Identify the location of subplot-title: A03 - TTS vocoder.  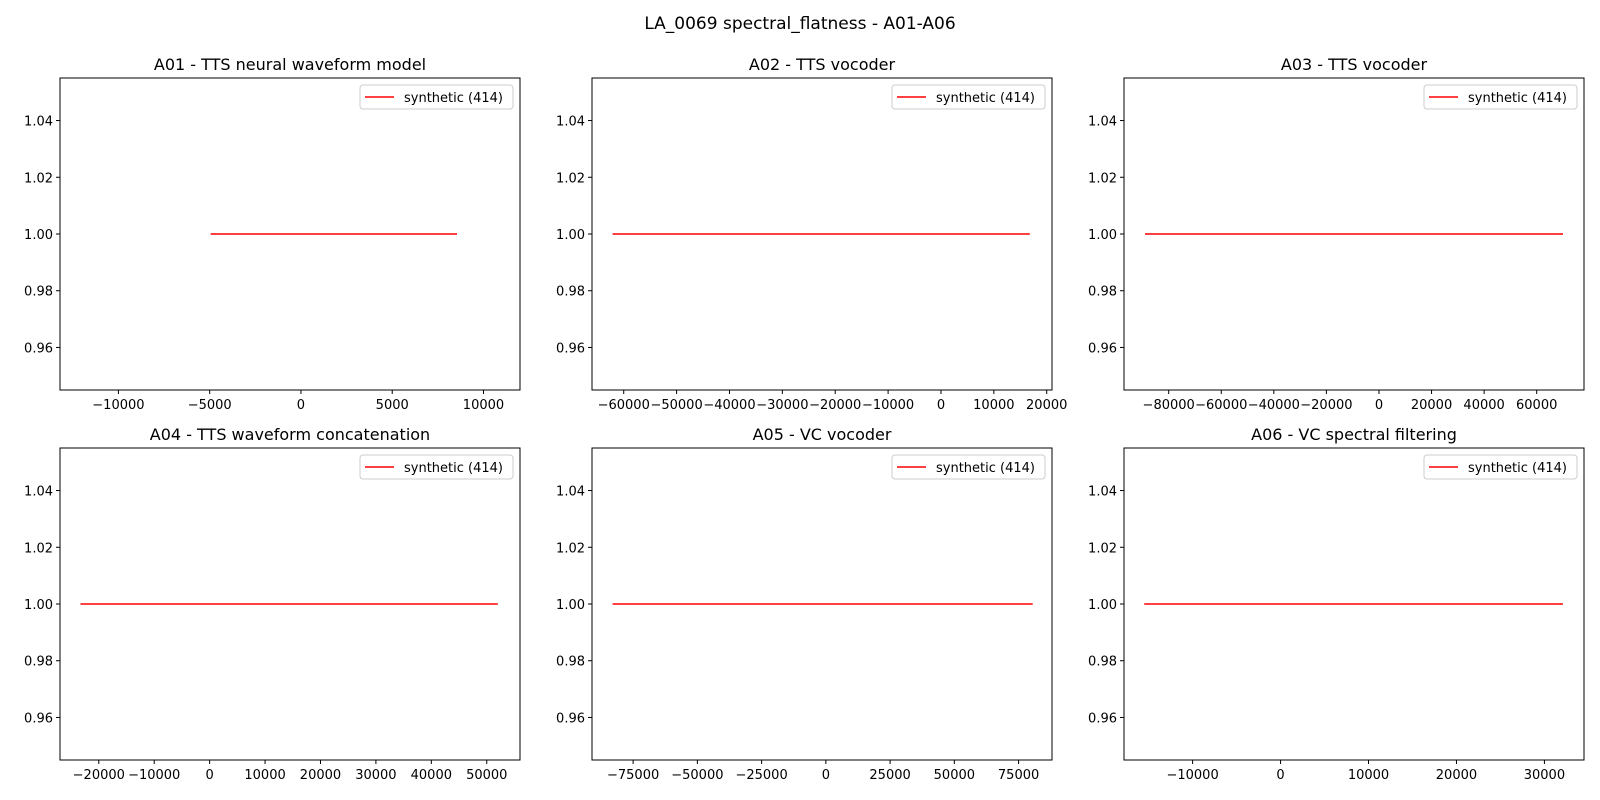
(1354, 64).